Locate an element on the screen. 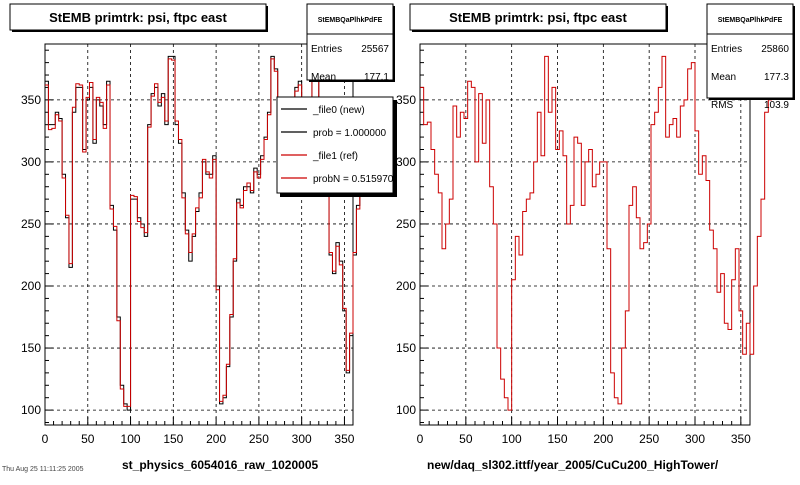 The image size is (800, 485). legend-entry-label: probN = 0.515970 is located at coordinates (353, 179).